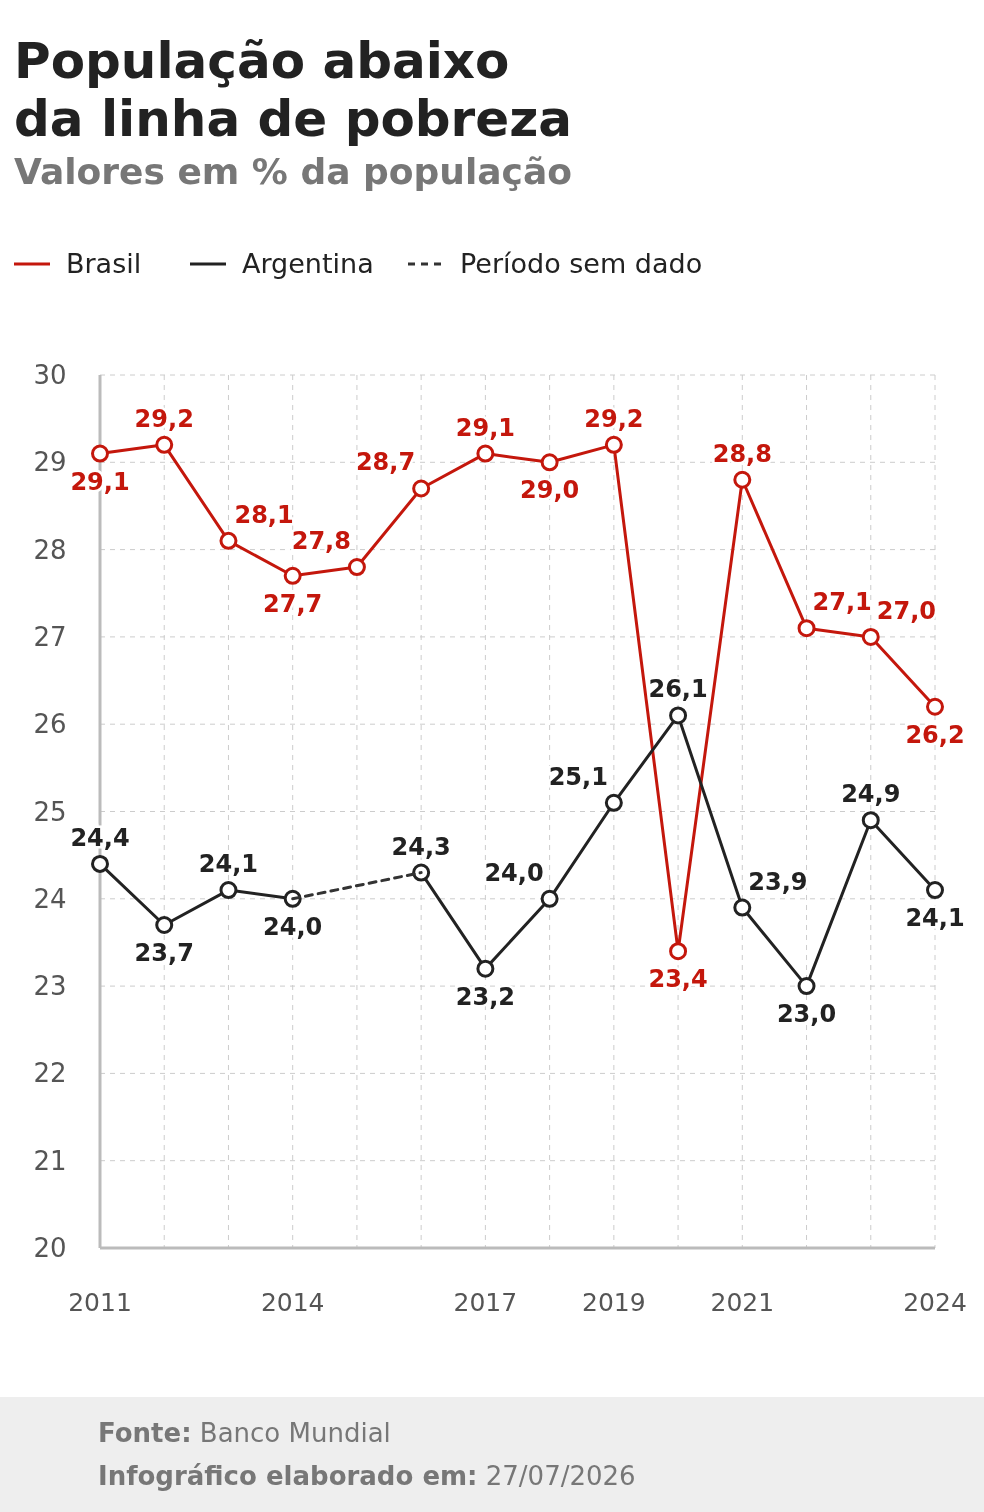 The height and width of the screenshot is (1512, 984). What do you see at coordinates (871, 794) in the screenshot?
I see `data-label: 24,9` at bounding box center [871, 794].